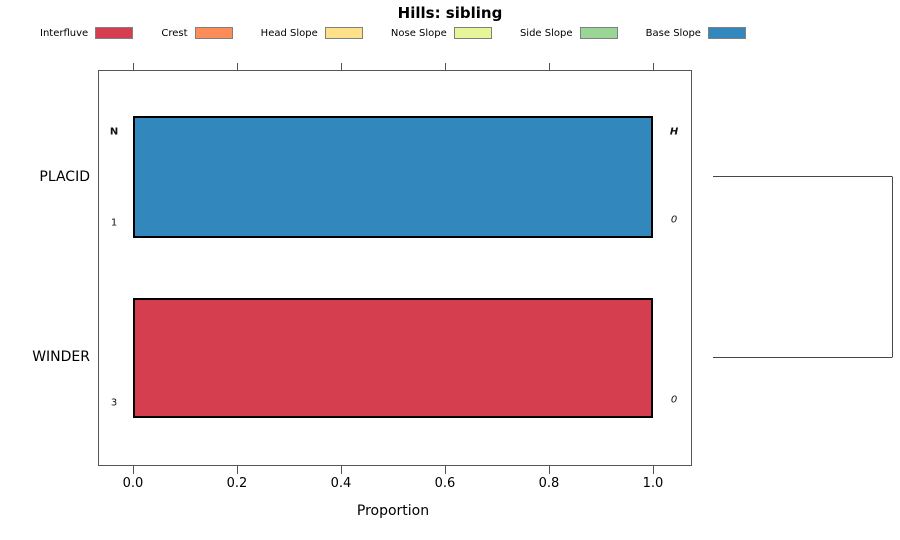 This screenshot has width=900, height=540. I want to click on legend-label: Head Slope, so click(289, 33).